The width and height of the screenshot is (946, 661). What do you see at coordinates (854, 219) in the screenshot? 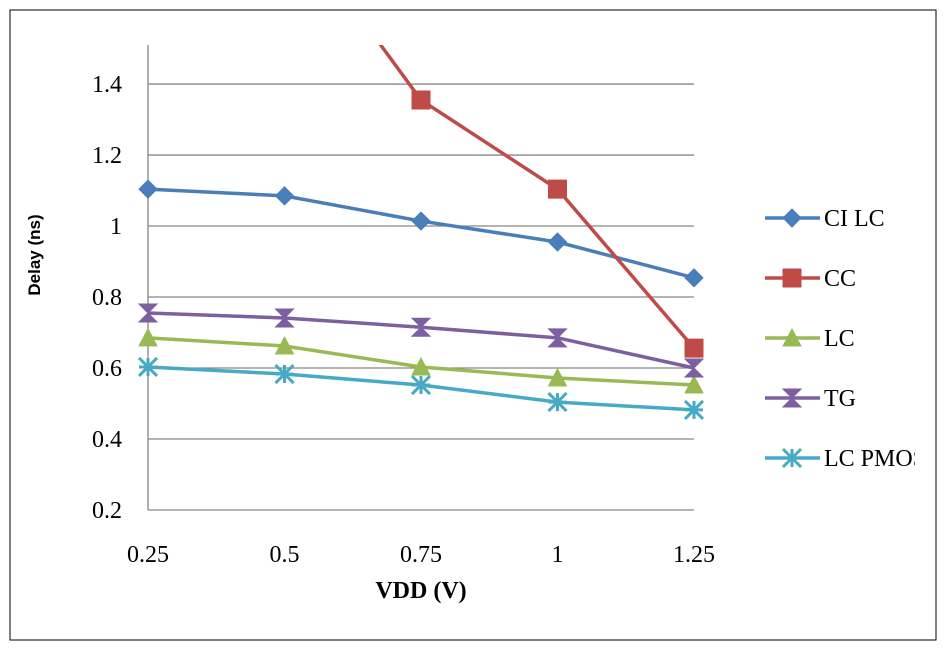
I see `legend-label: CI LC` at bounding box center [854, 219].